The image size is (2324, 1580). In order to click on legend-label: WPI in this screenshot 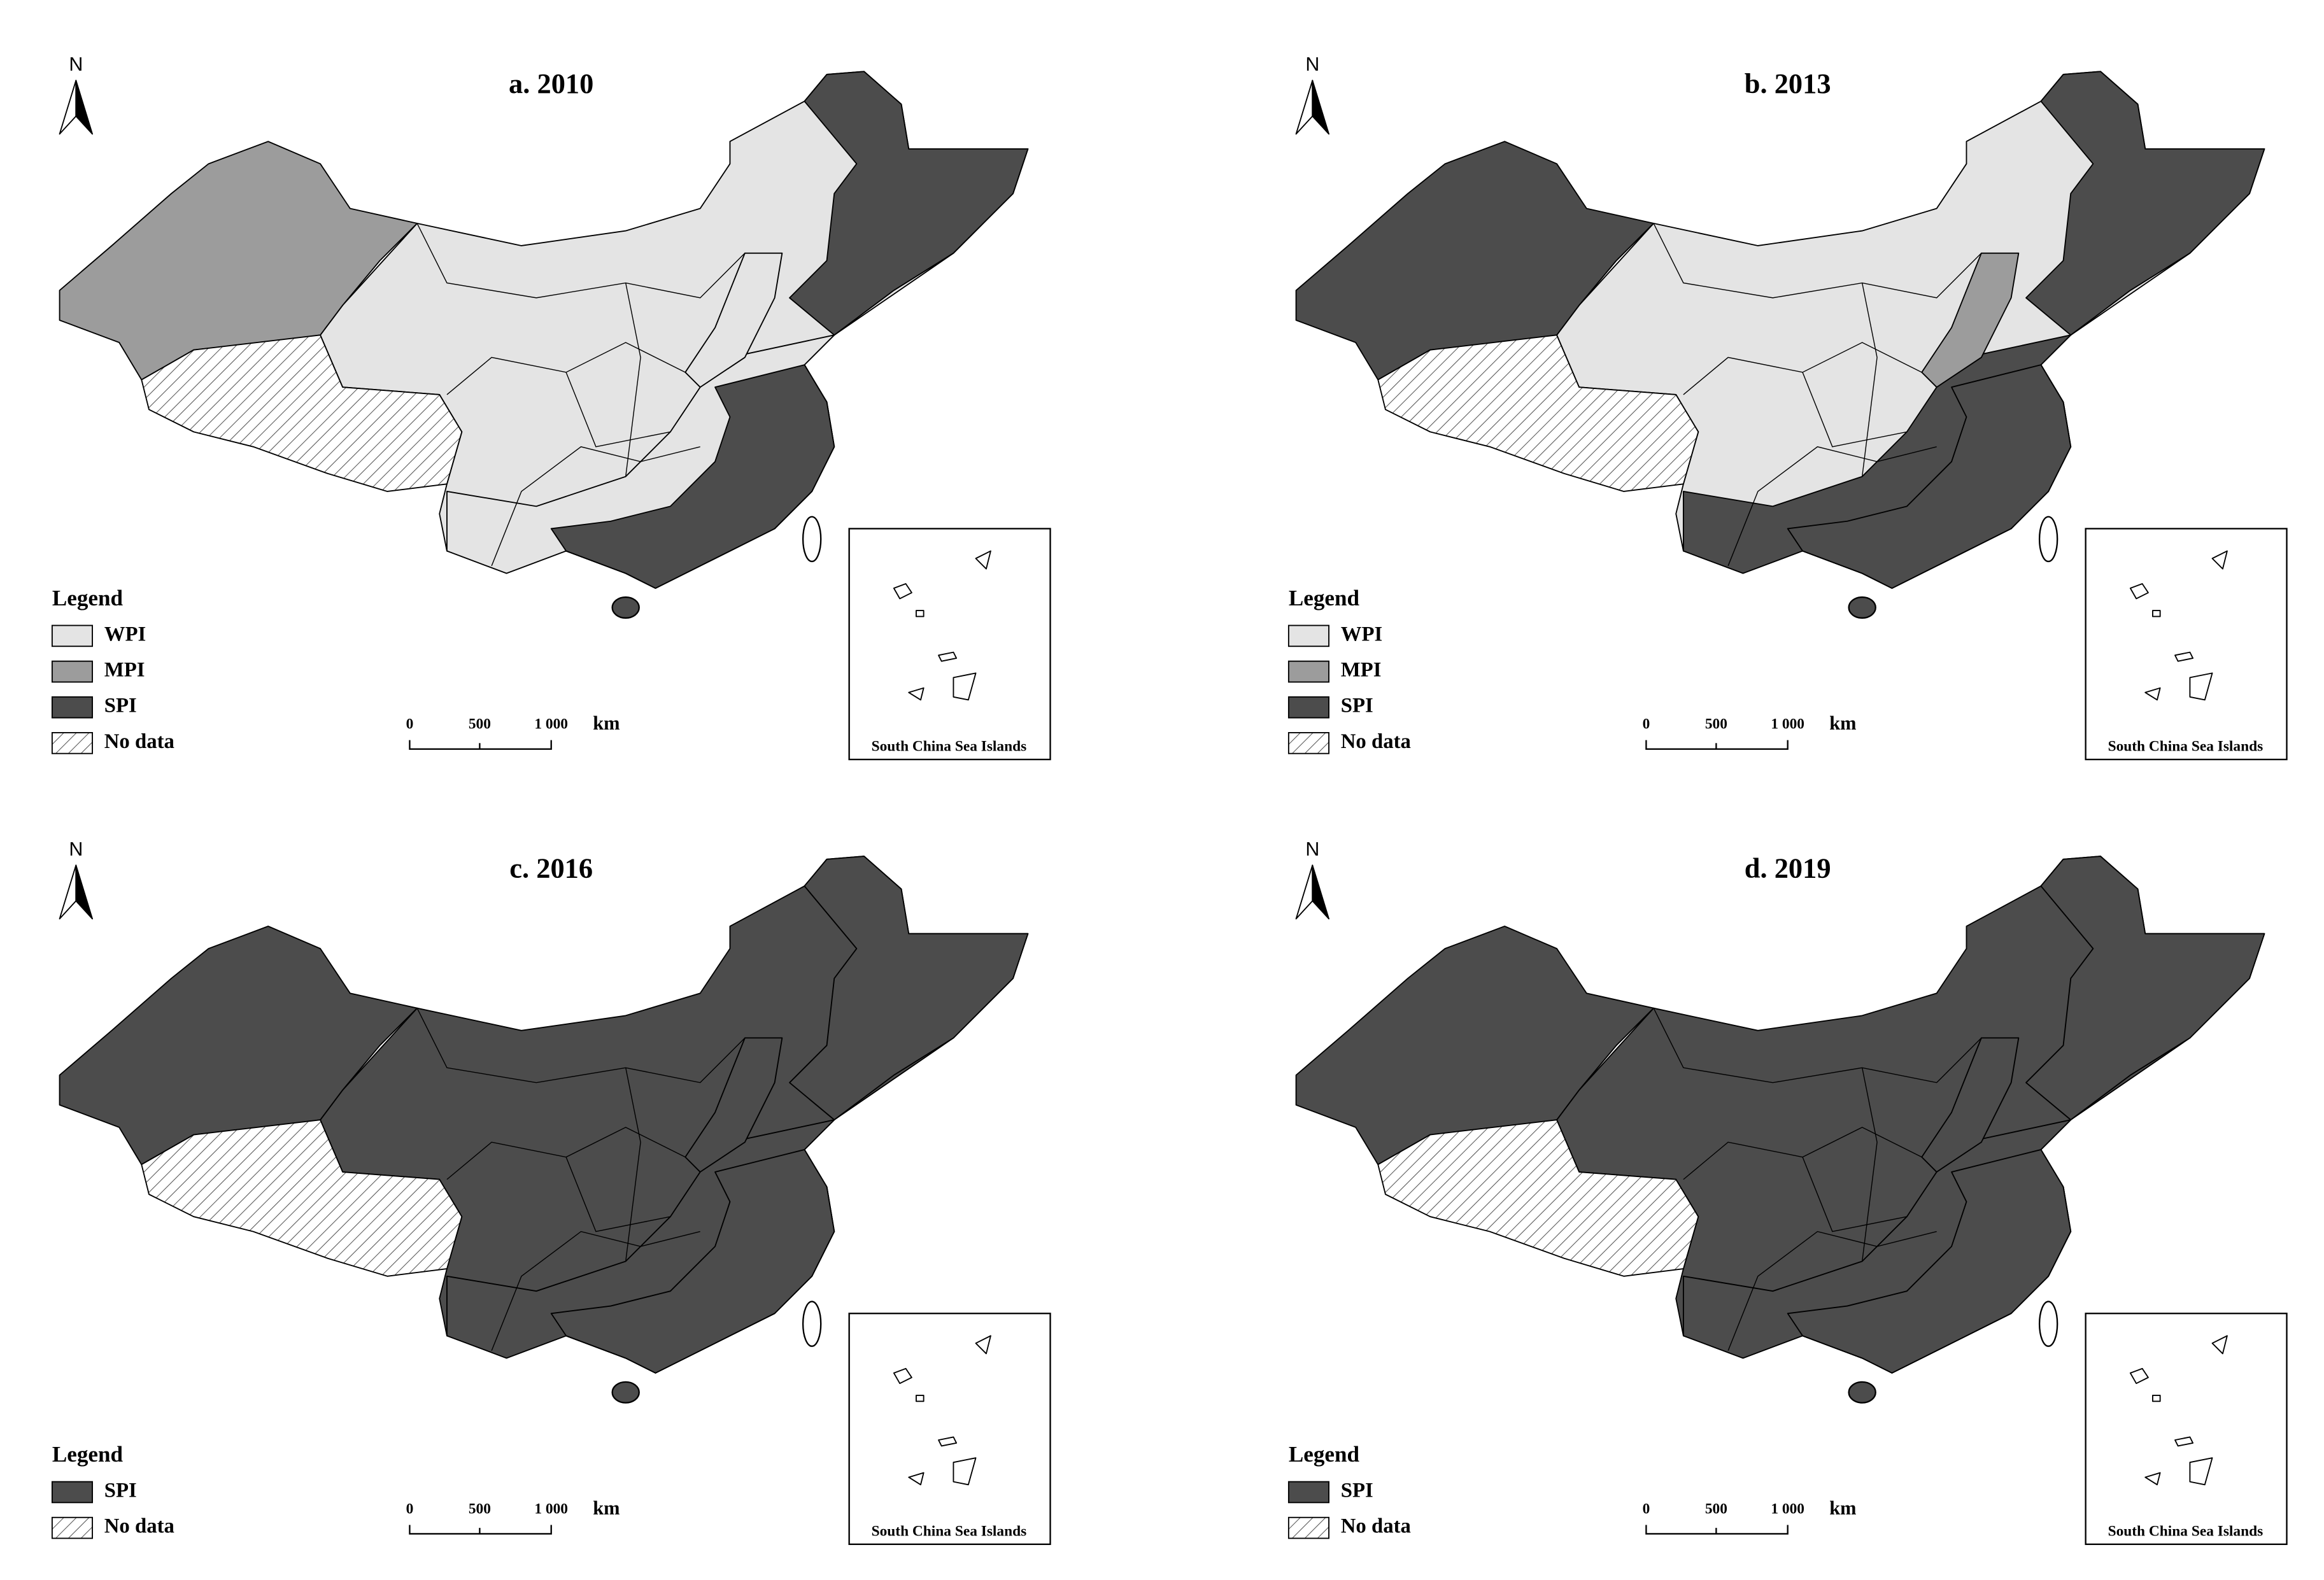, I will do `click(1362, 634)`.